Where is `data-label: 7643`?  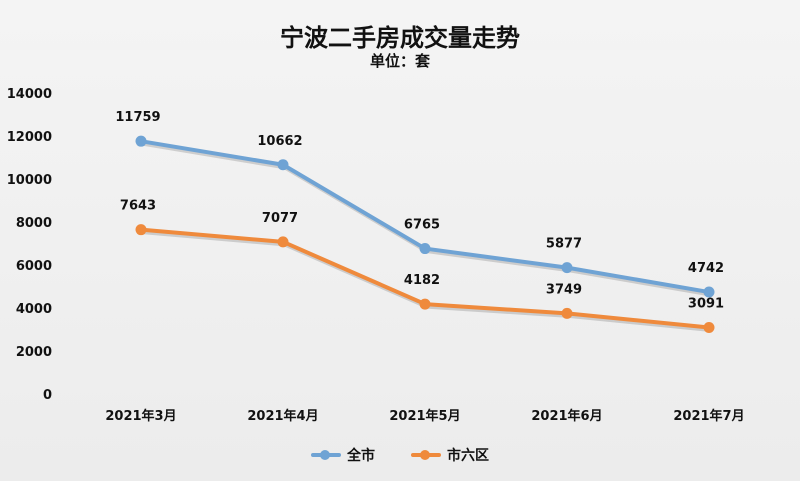
data-label: 7643 is located at coordinates (138, 206).